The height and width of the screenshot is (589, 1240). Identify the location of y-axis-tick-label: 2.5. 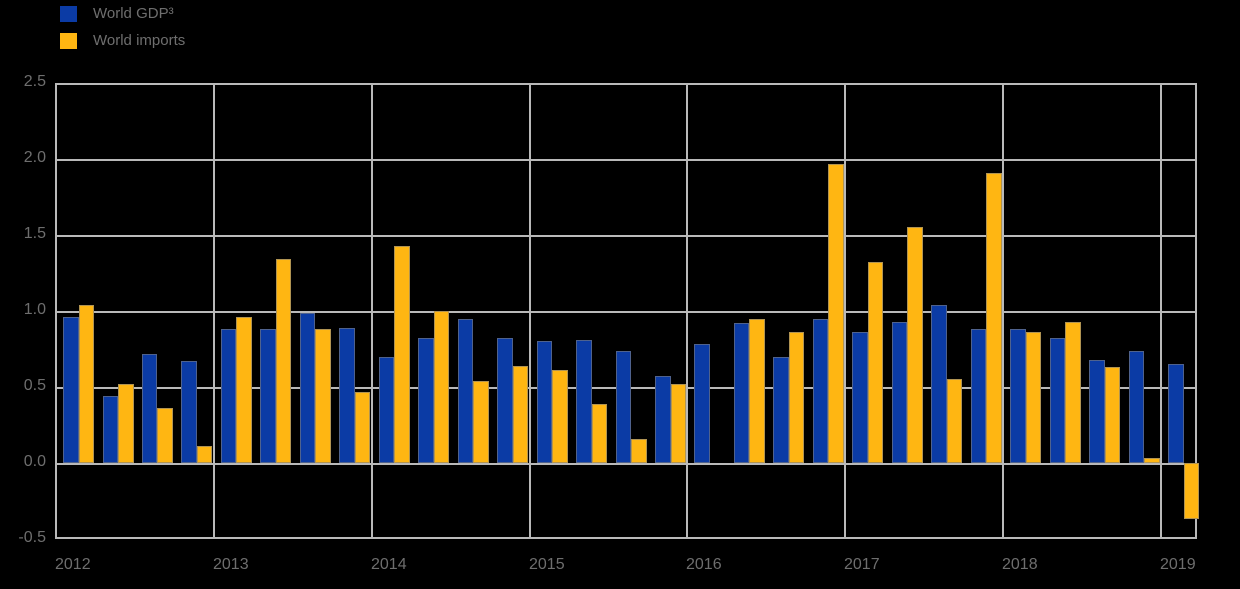
(34, 81).